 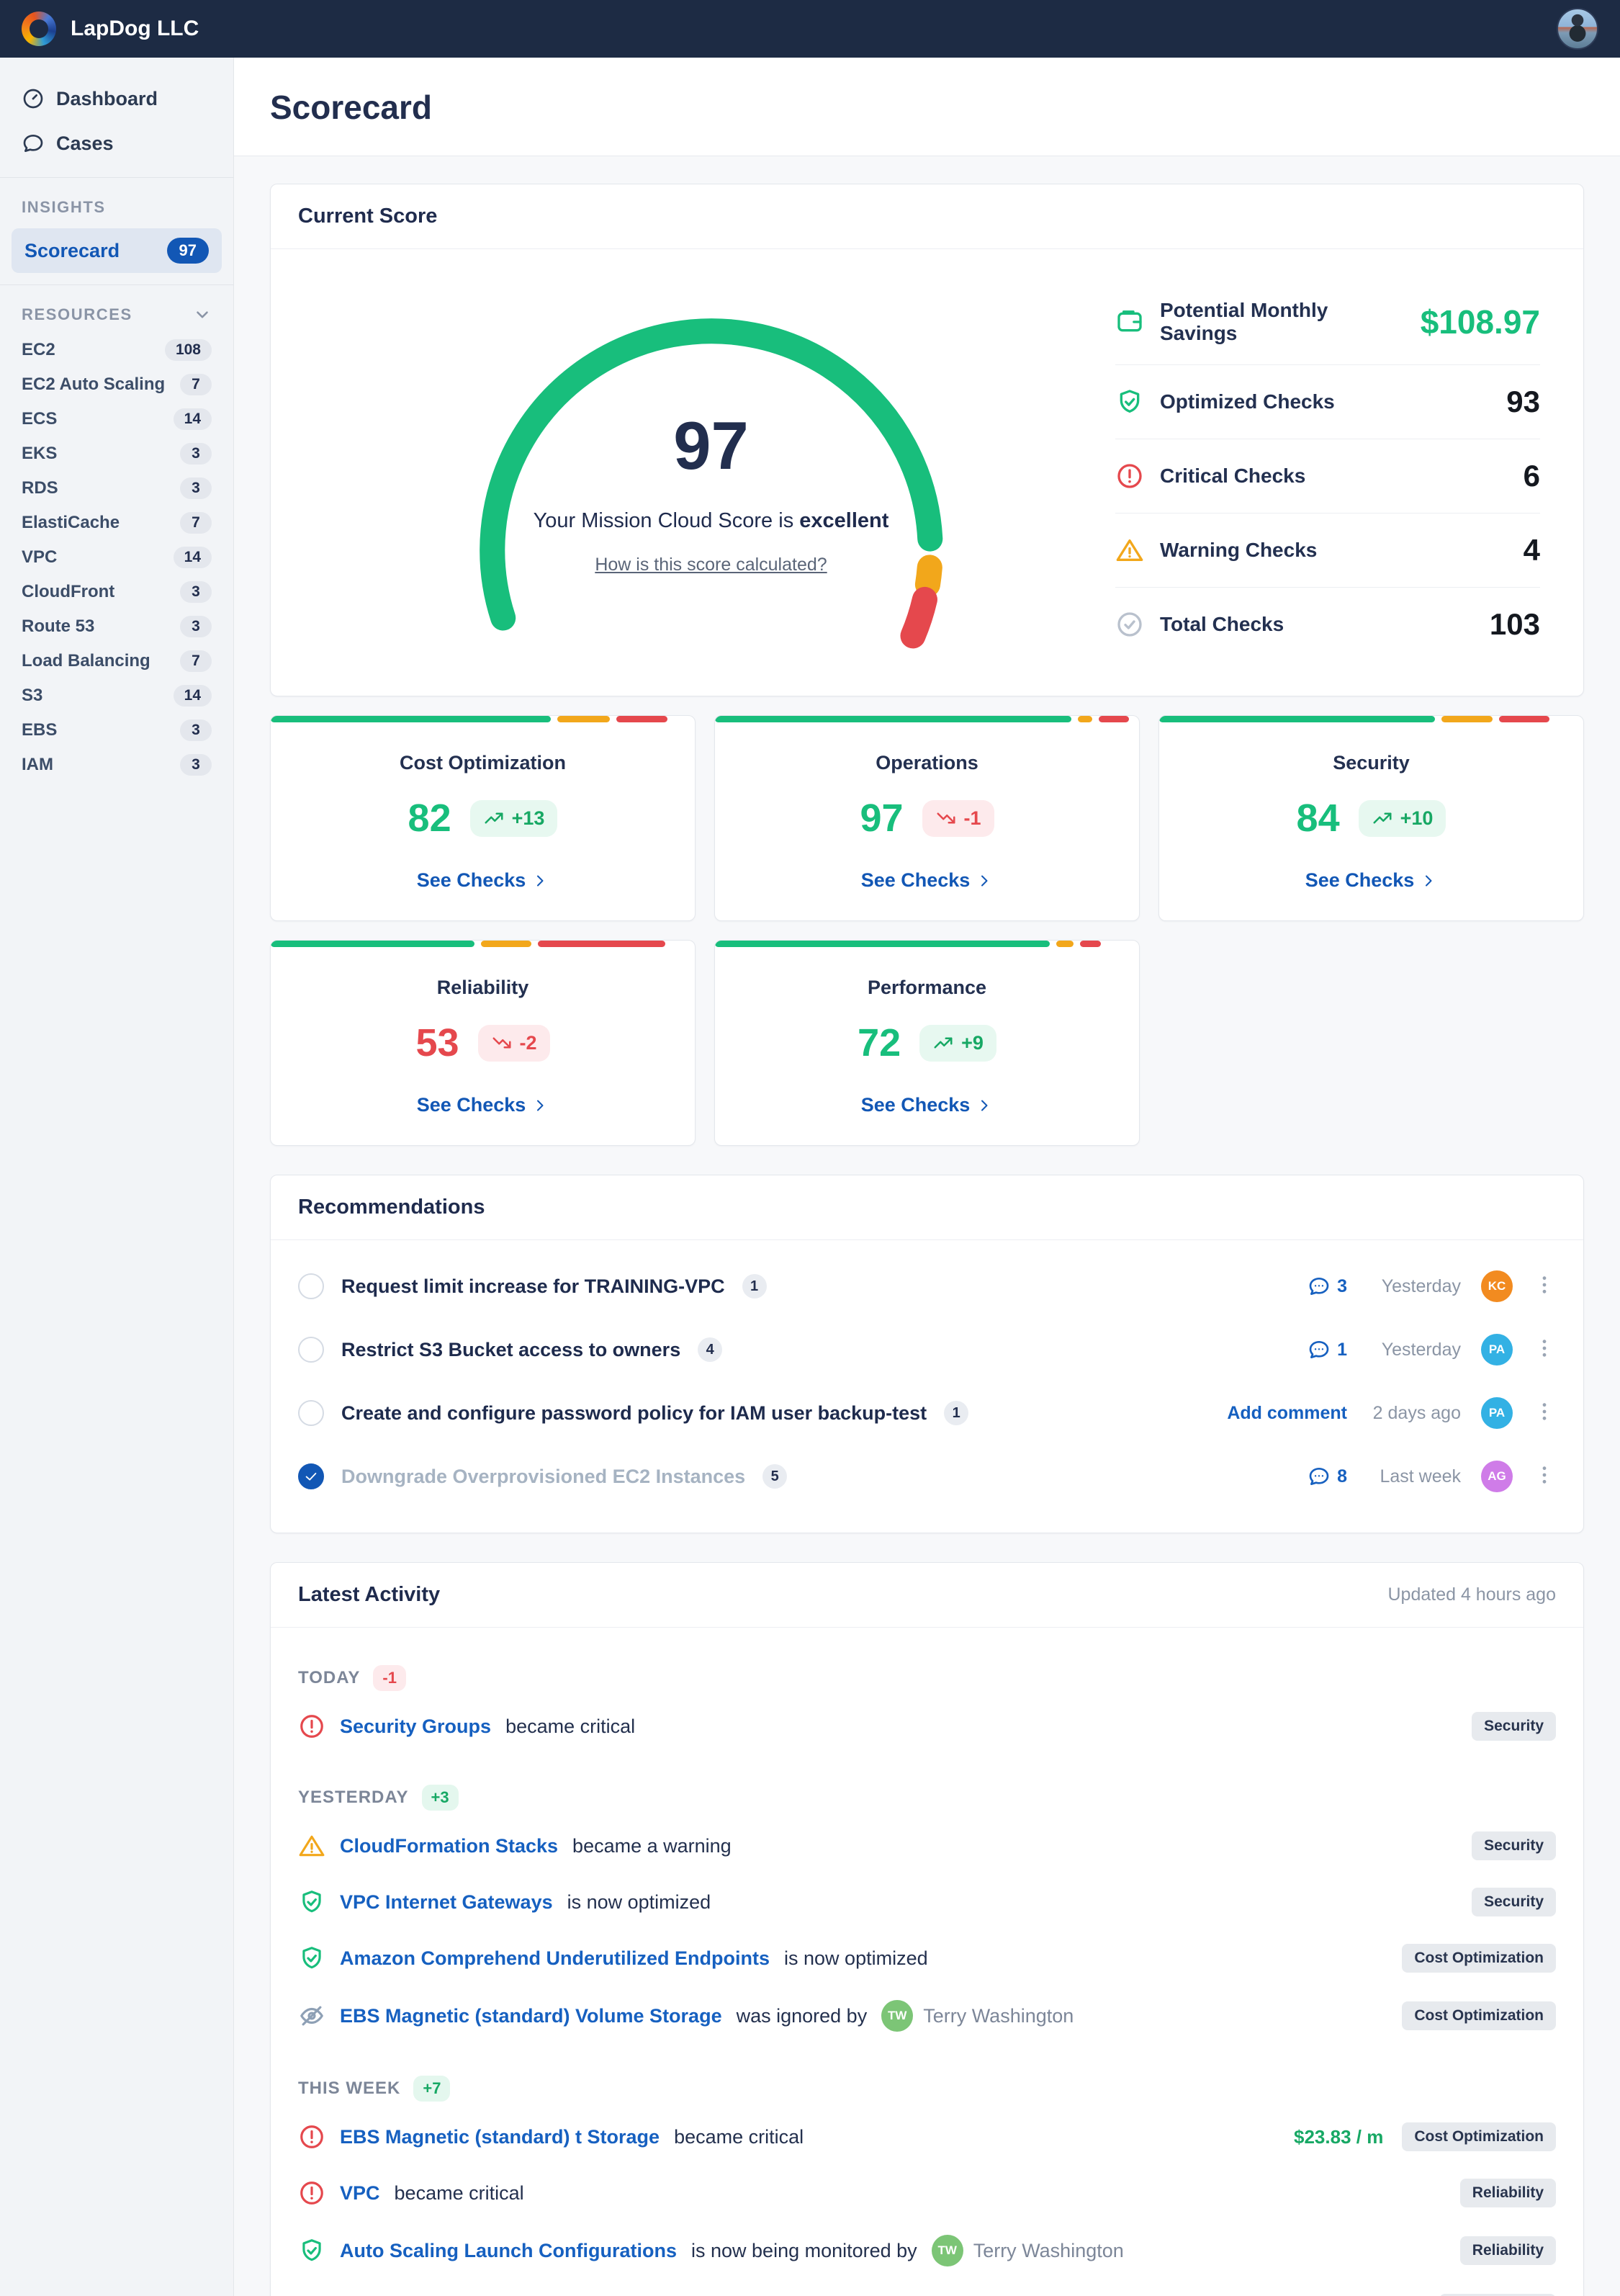 What do you see at coordinates (1371, 818) in the screenshot?
I see `category-card-security: Security 84 +10 See Checks` at bounding box center [1371, 818].